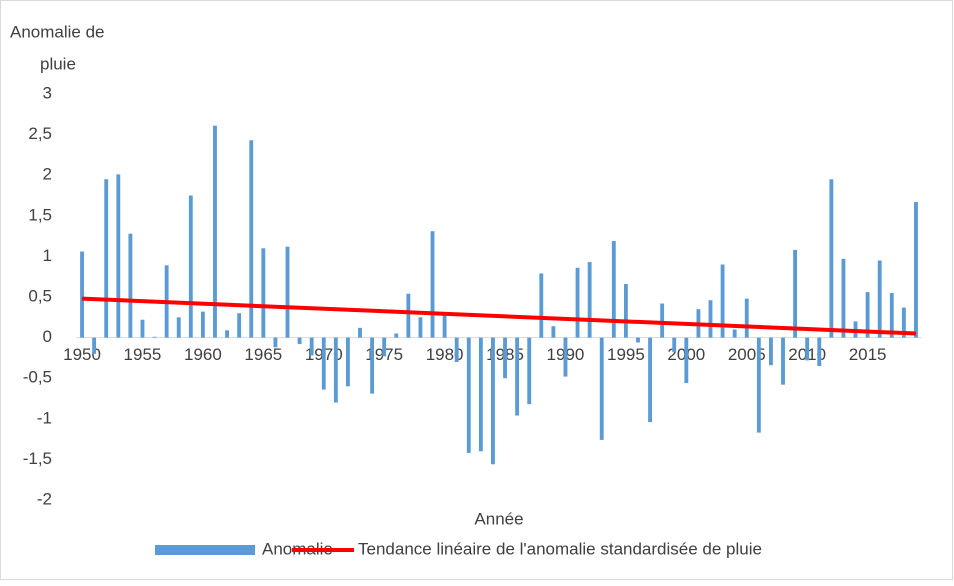 The height and width of the screenshot is (586, 954). I want to click on y-tick-label: 0,5, so click(40, 295).